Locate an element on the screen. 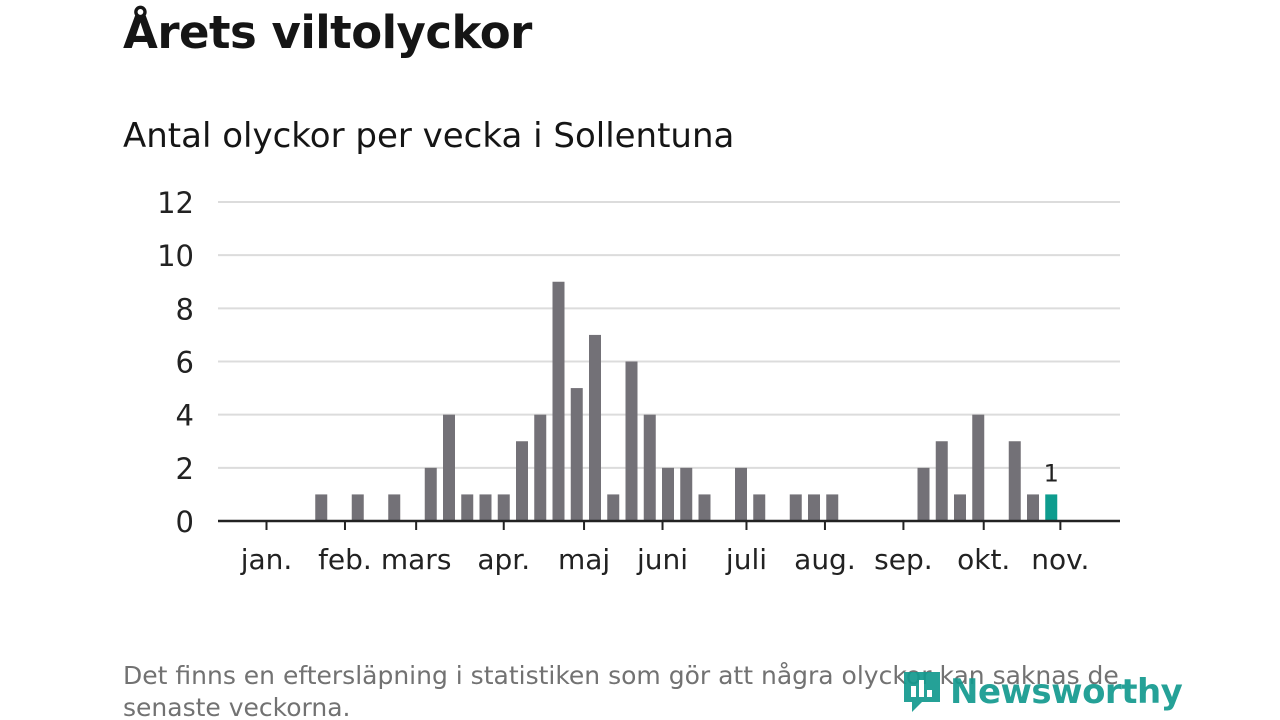 The height and width of the screenshot is (720, 1280). x-tick-label: juni is located at coordinates (662, 559).